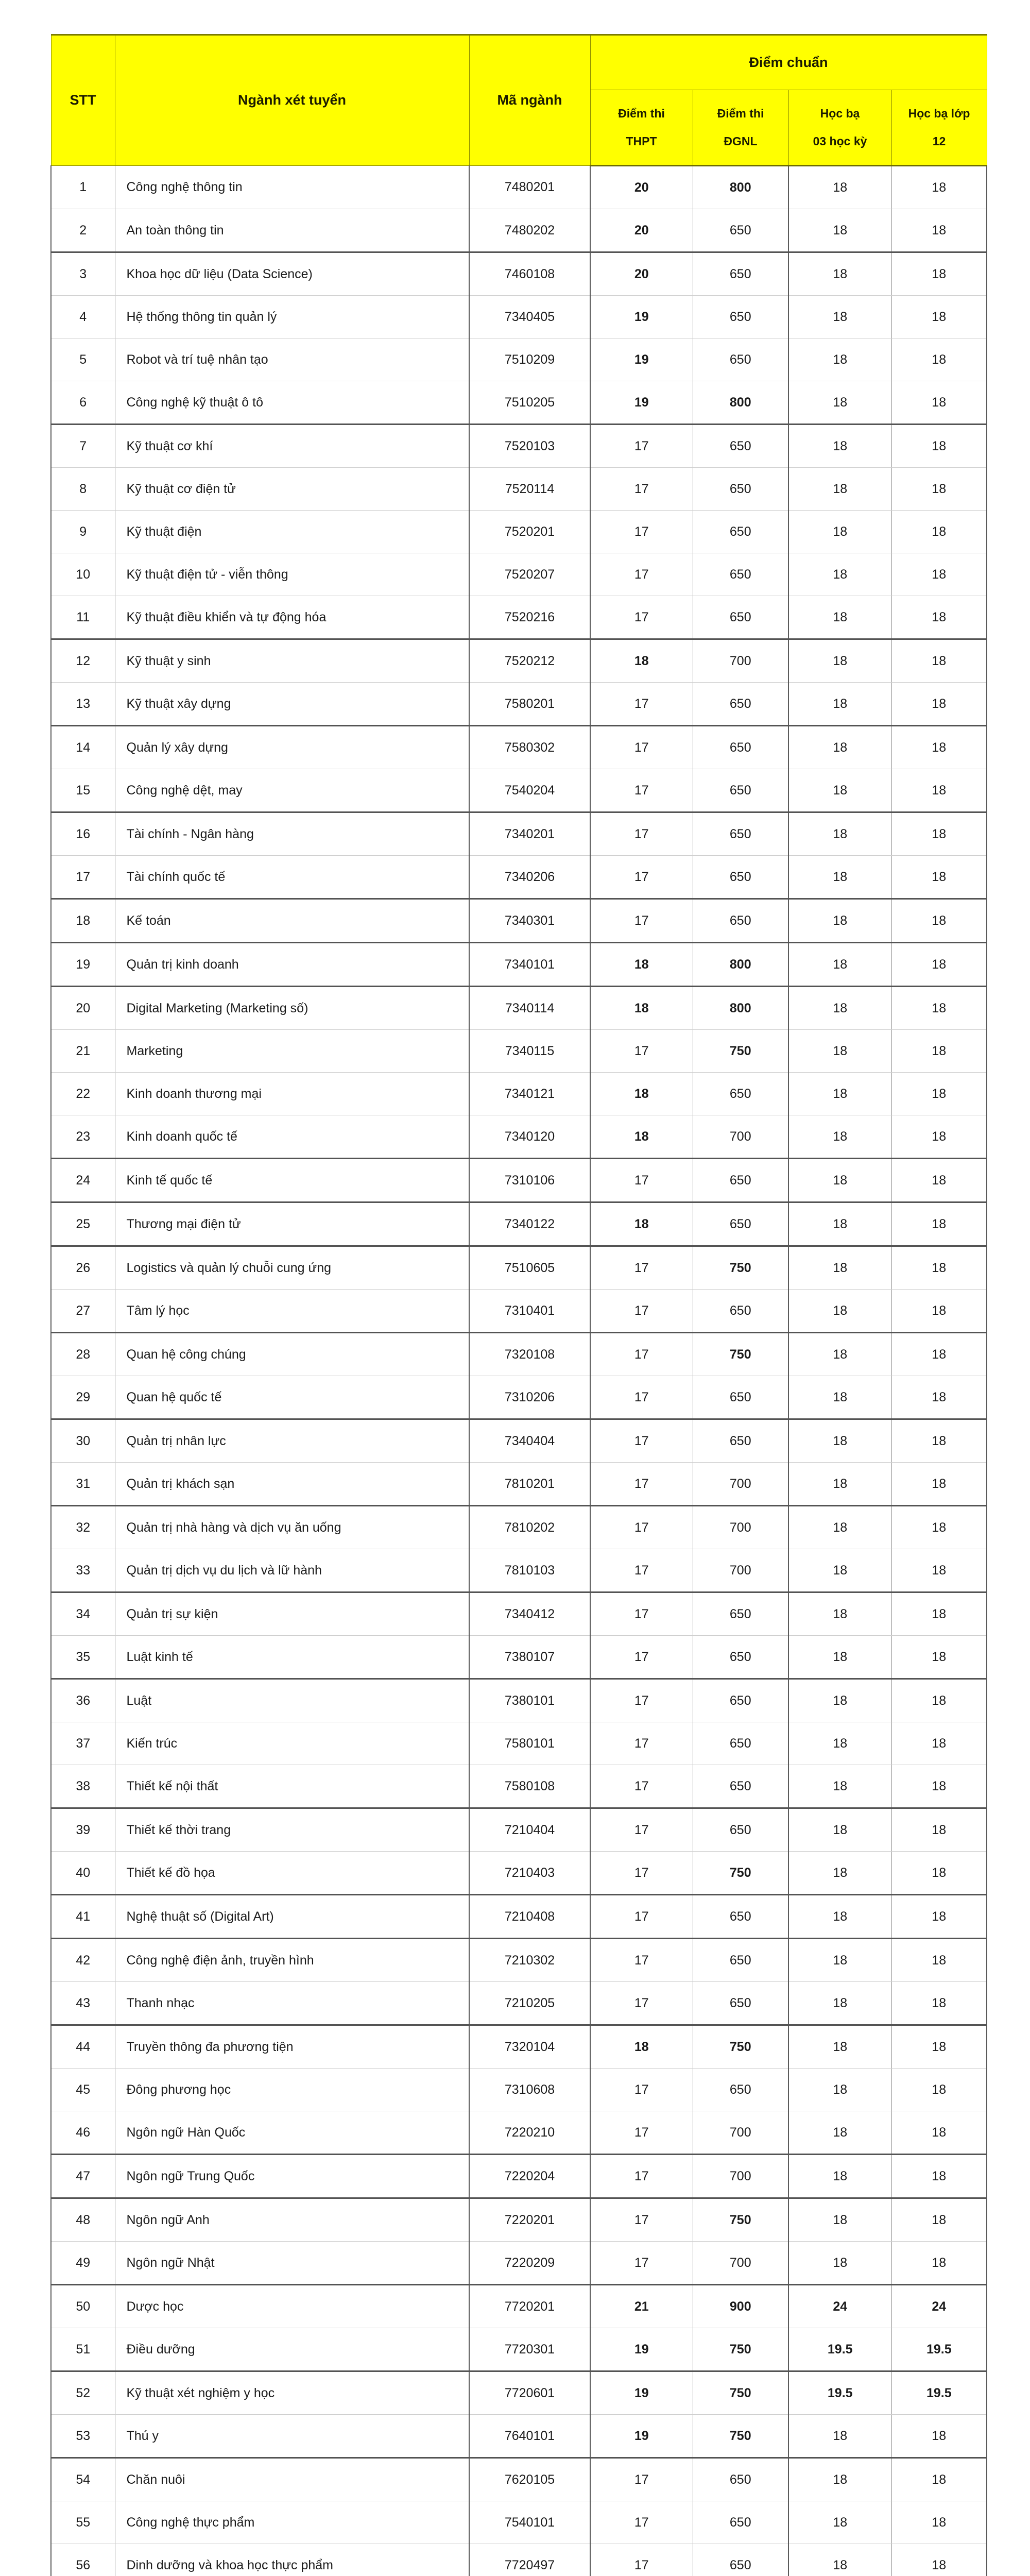  Describe the element at coordinates (292, 359) in the screenshot. I see `row-major-name: Robot và trí tuệ nhân tạo` at that location.